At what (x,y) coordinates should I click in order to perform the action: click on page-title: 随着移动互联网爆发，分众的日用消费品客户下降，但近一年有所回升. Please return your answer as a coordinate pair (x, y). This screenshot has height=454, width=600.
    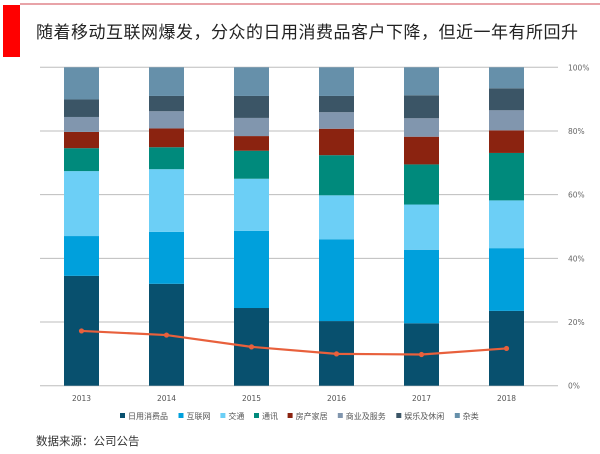
    Looking at the image, I should click on (307, 33).